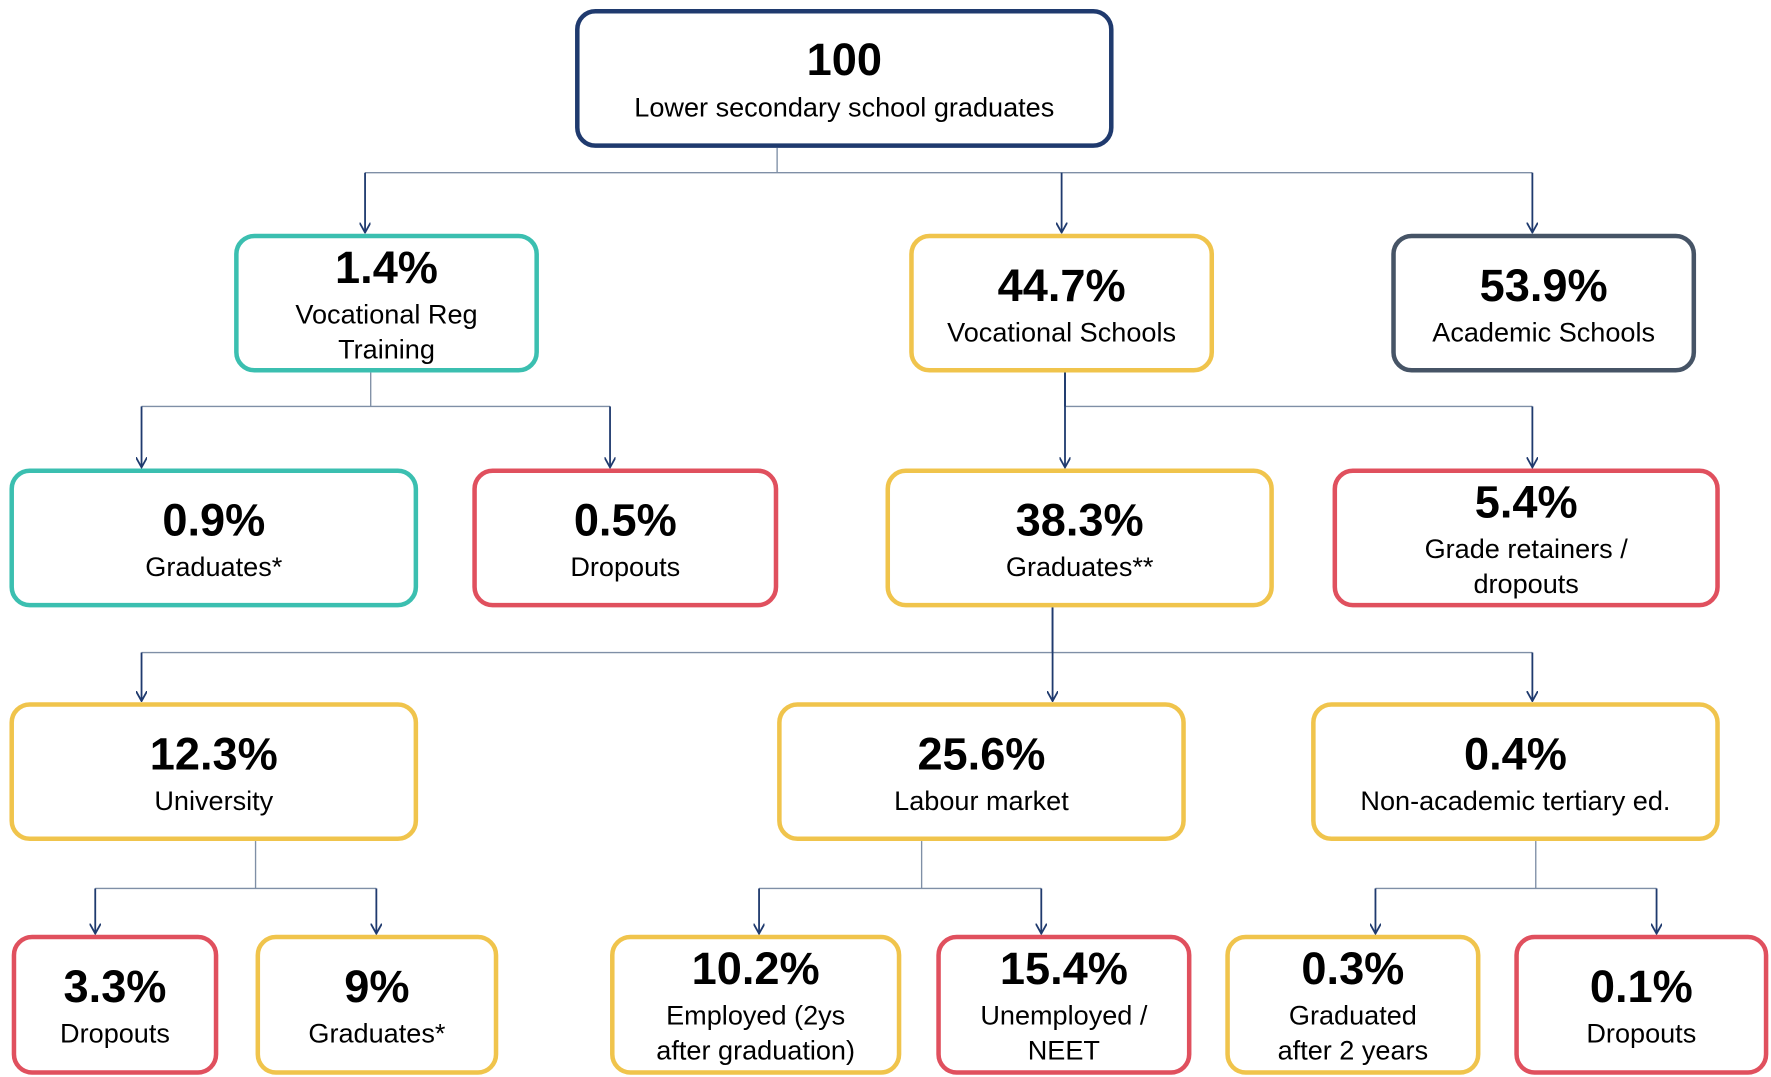  What do you see at coordinates (1544, 285) in the screenshot?
I see `node-value: 53.9%` at bounding box center [1544, 285].